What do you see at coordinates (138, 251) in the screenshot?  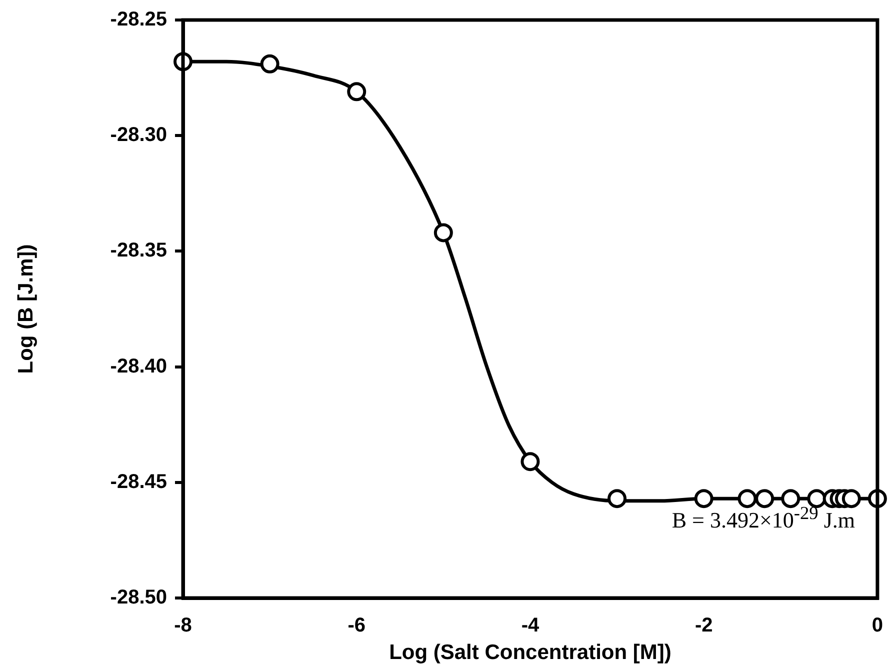 I see `y-tick-label: -28.35` at bounding box center [138, 251].